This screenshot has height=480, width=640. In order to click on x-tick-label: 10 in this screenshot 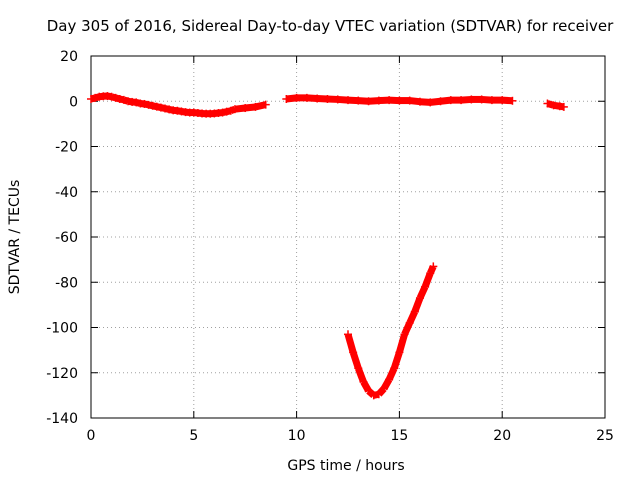, I will do `click(297, 436)`.